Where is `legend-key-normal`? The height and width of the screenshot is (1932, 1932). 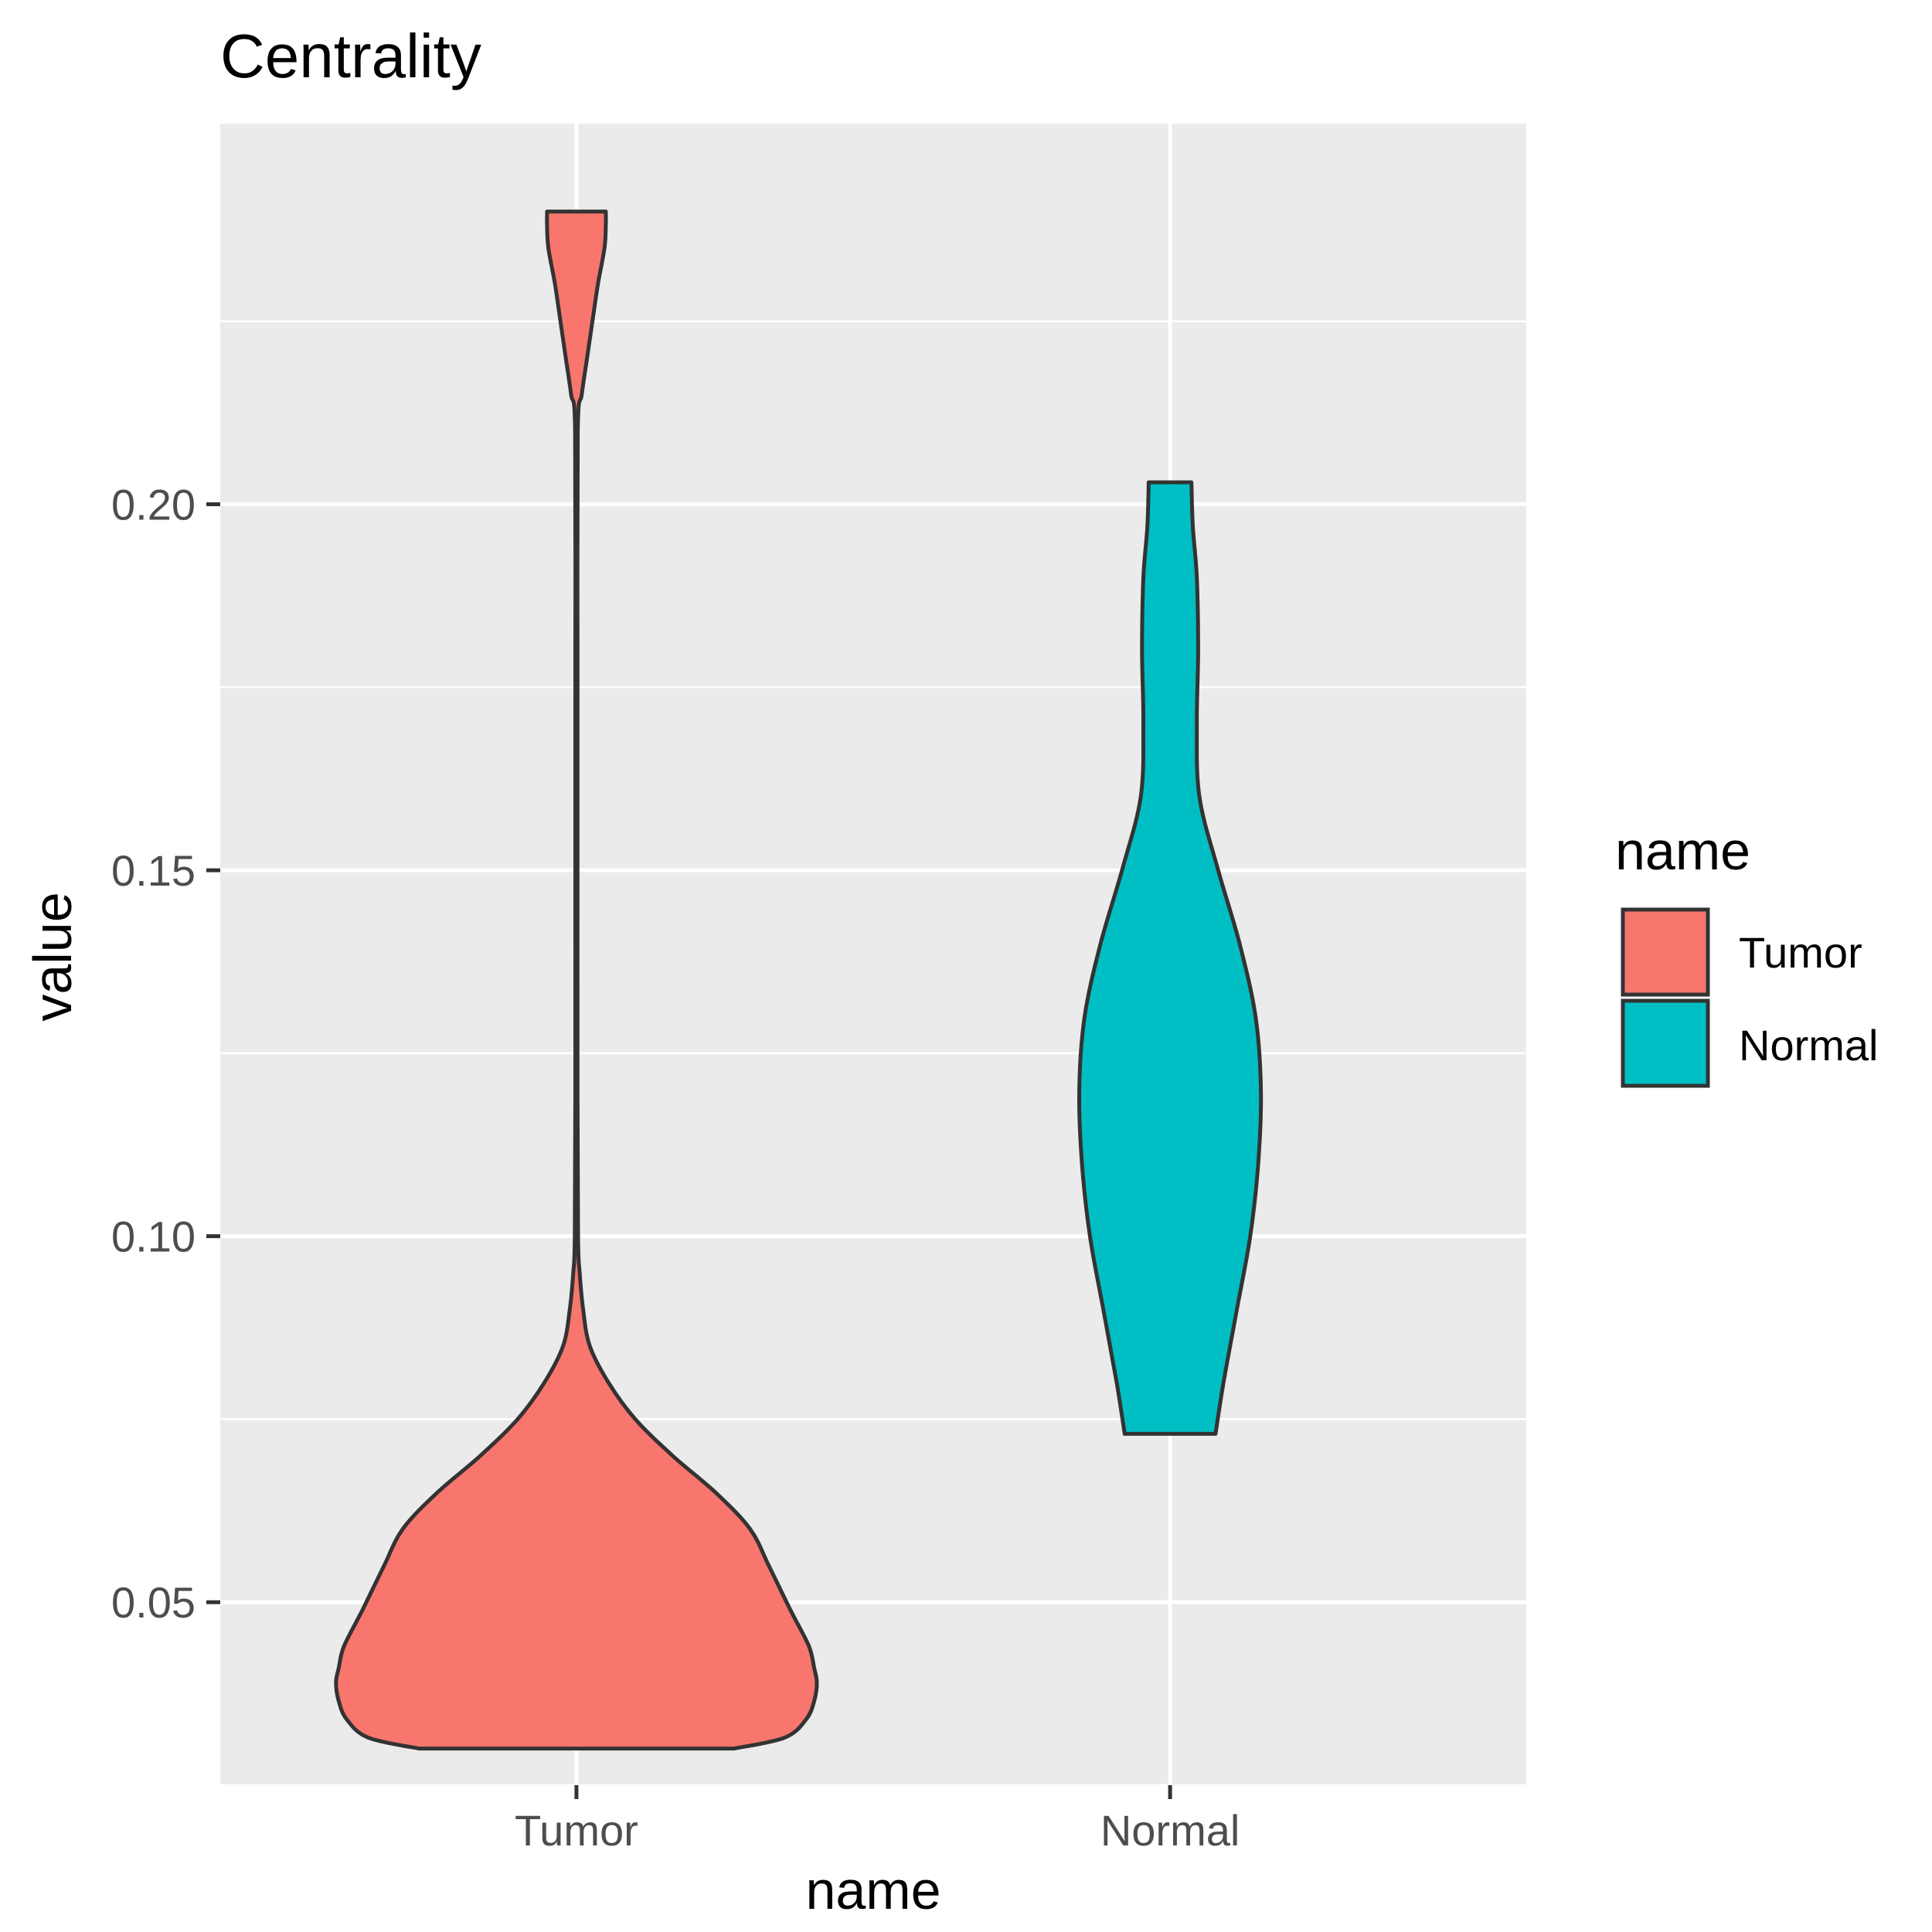 legend-key-normal is located at coordinates (1666, 1043).